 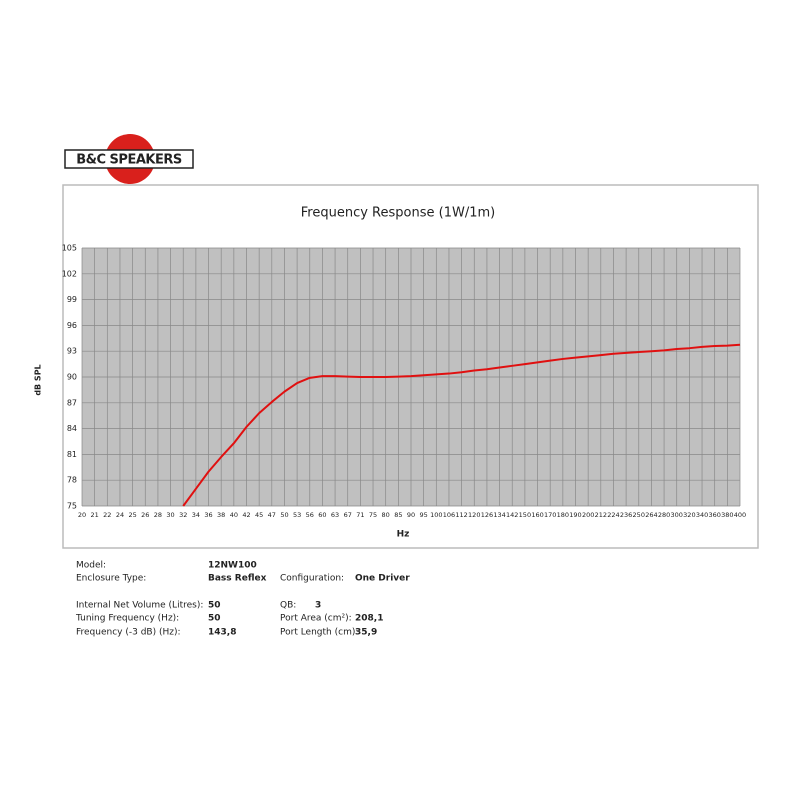 What do you see at coordinates (398, 213) in the screenshot?
I see `chart-title: Frequency Response (1W/1m)` at bounding box center [398, 213].